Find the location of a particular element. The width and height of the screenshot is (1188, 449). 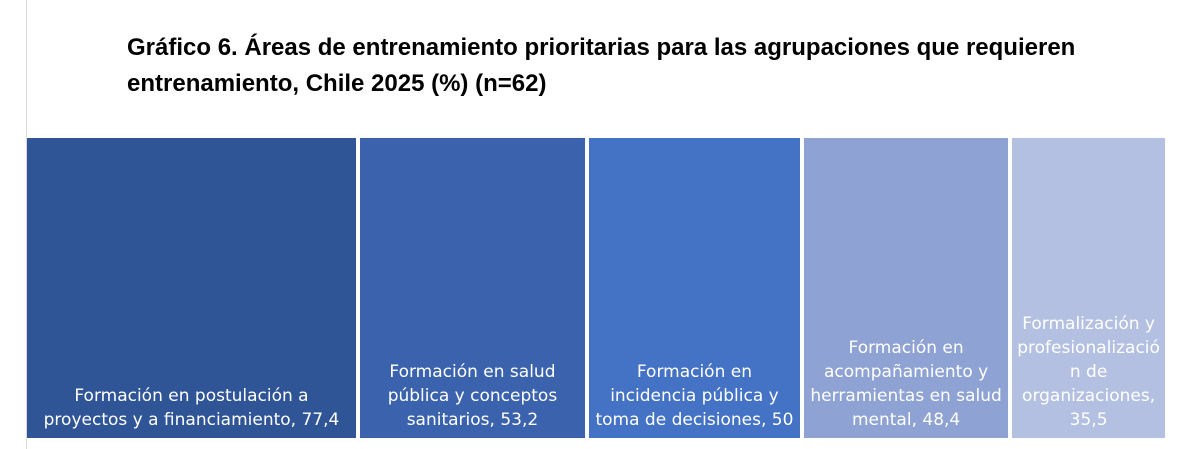

value-label: 35,5 is located at coordinates (1088, 420).